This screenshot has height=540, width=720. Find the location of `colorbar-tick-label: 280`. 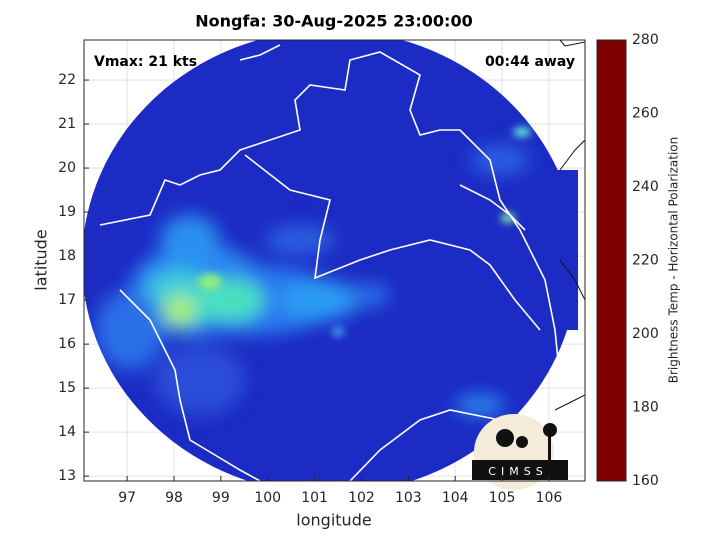

colorbar-tick-label: 280 is located at coordinates (645, 40).